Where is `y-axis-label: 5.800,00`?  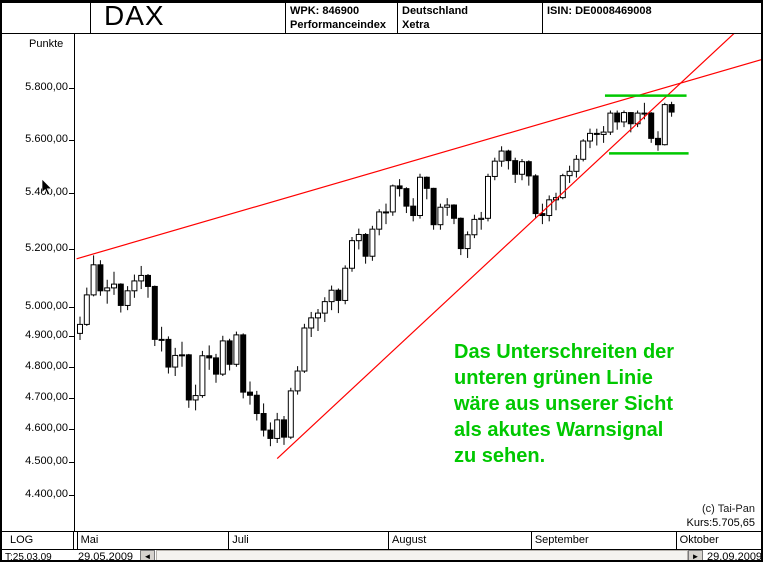
y-axis-label: 5.800,00 is located at coordinates (46, 87).